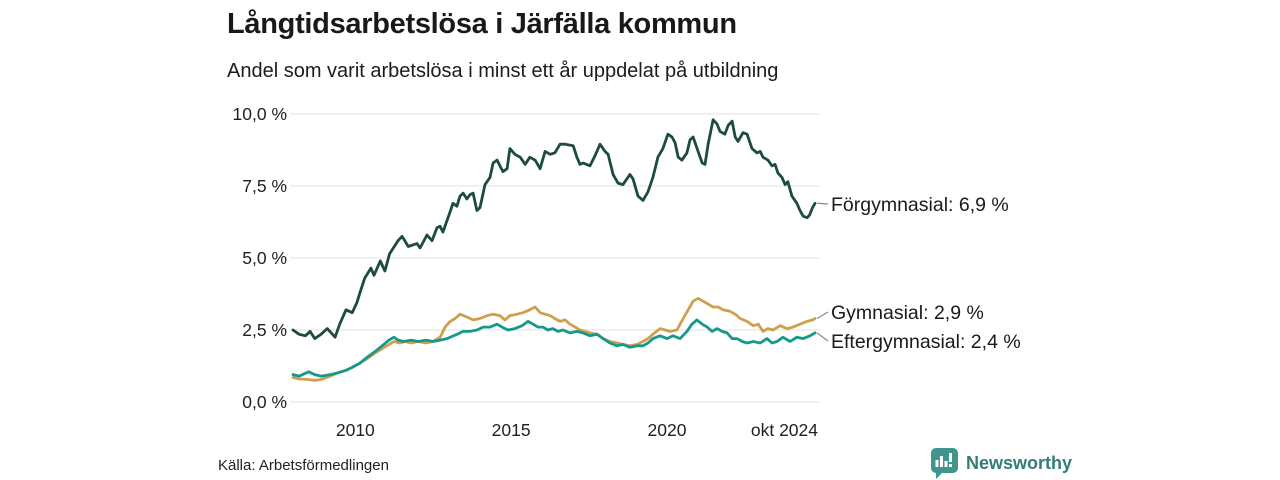  Describe the element at coordinates (264, 186) in the screenshot. I see `y-axis-tick-label: 7,5 %` at that location.